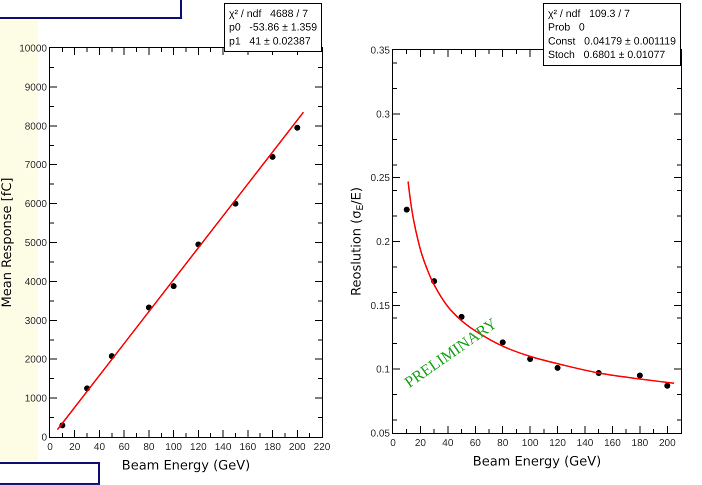 This screenshot has height=485, width=702. What do you see at coordinates (36, 399) in the screenshot?
I see `y-tick-label: 1000` at bounding box center [36, 399].